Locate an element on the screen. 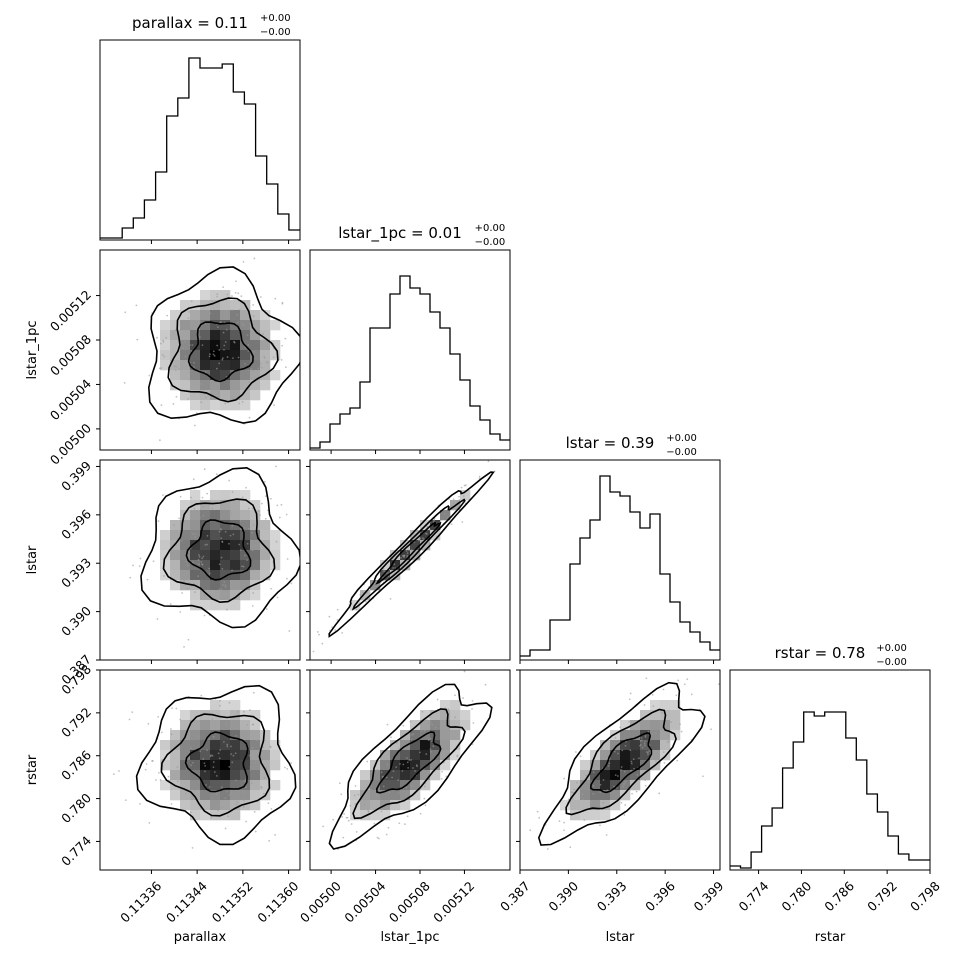 The height and width of the screenshot is (970, 970). histogram-step is located at coordinates (620, 566).